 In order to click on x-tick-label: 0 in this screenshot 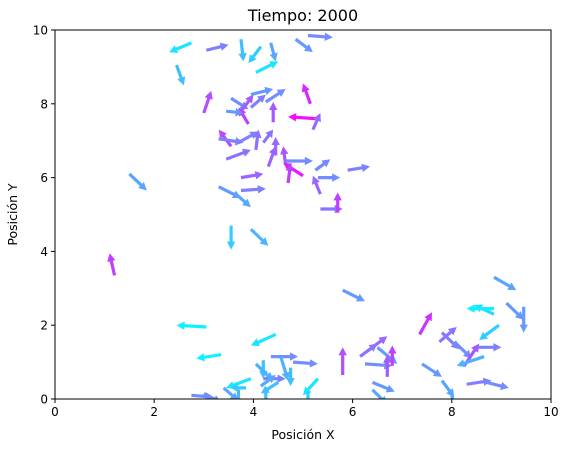, I will do `click(55, 412)`.